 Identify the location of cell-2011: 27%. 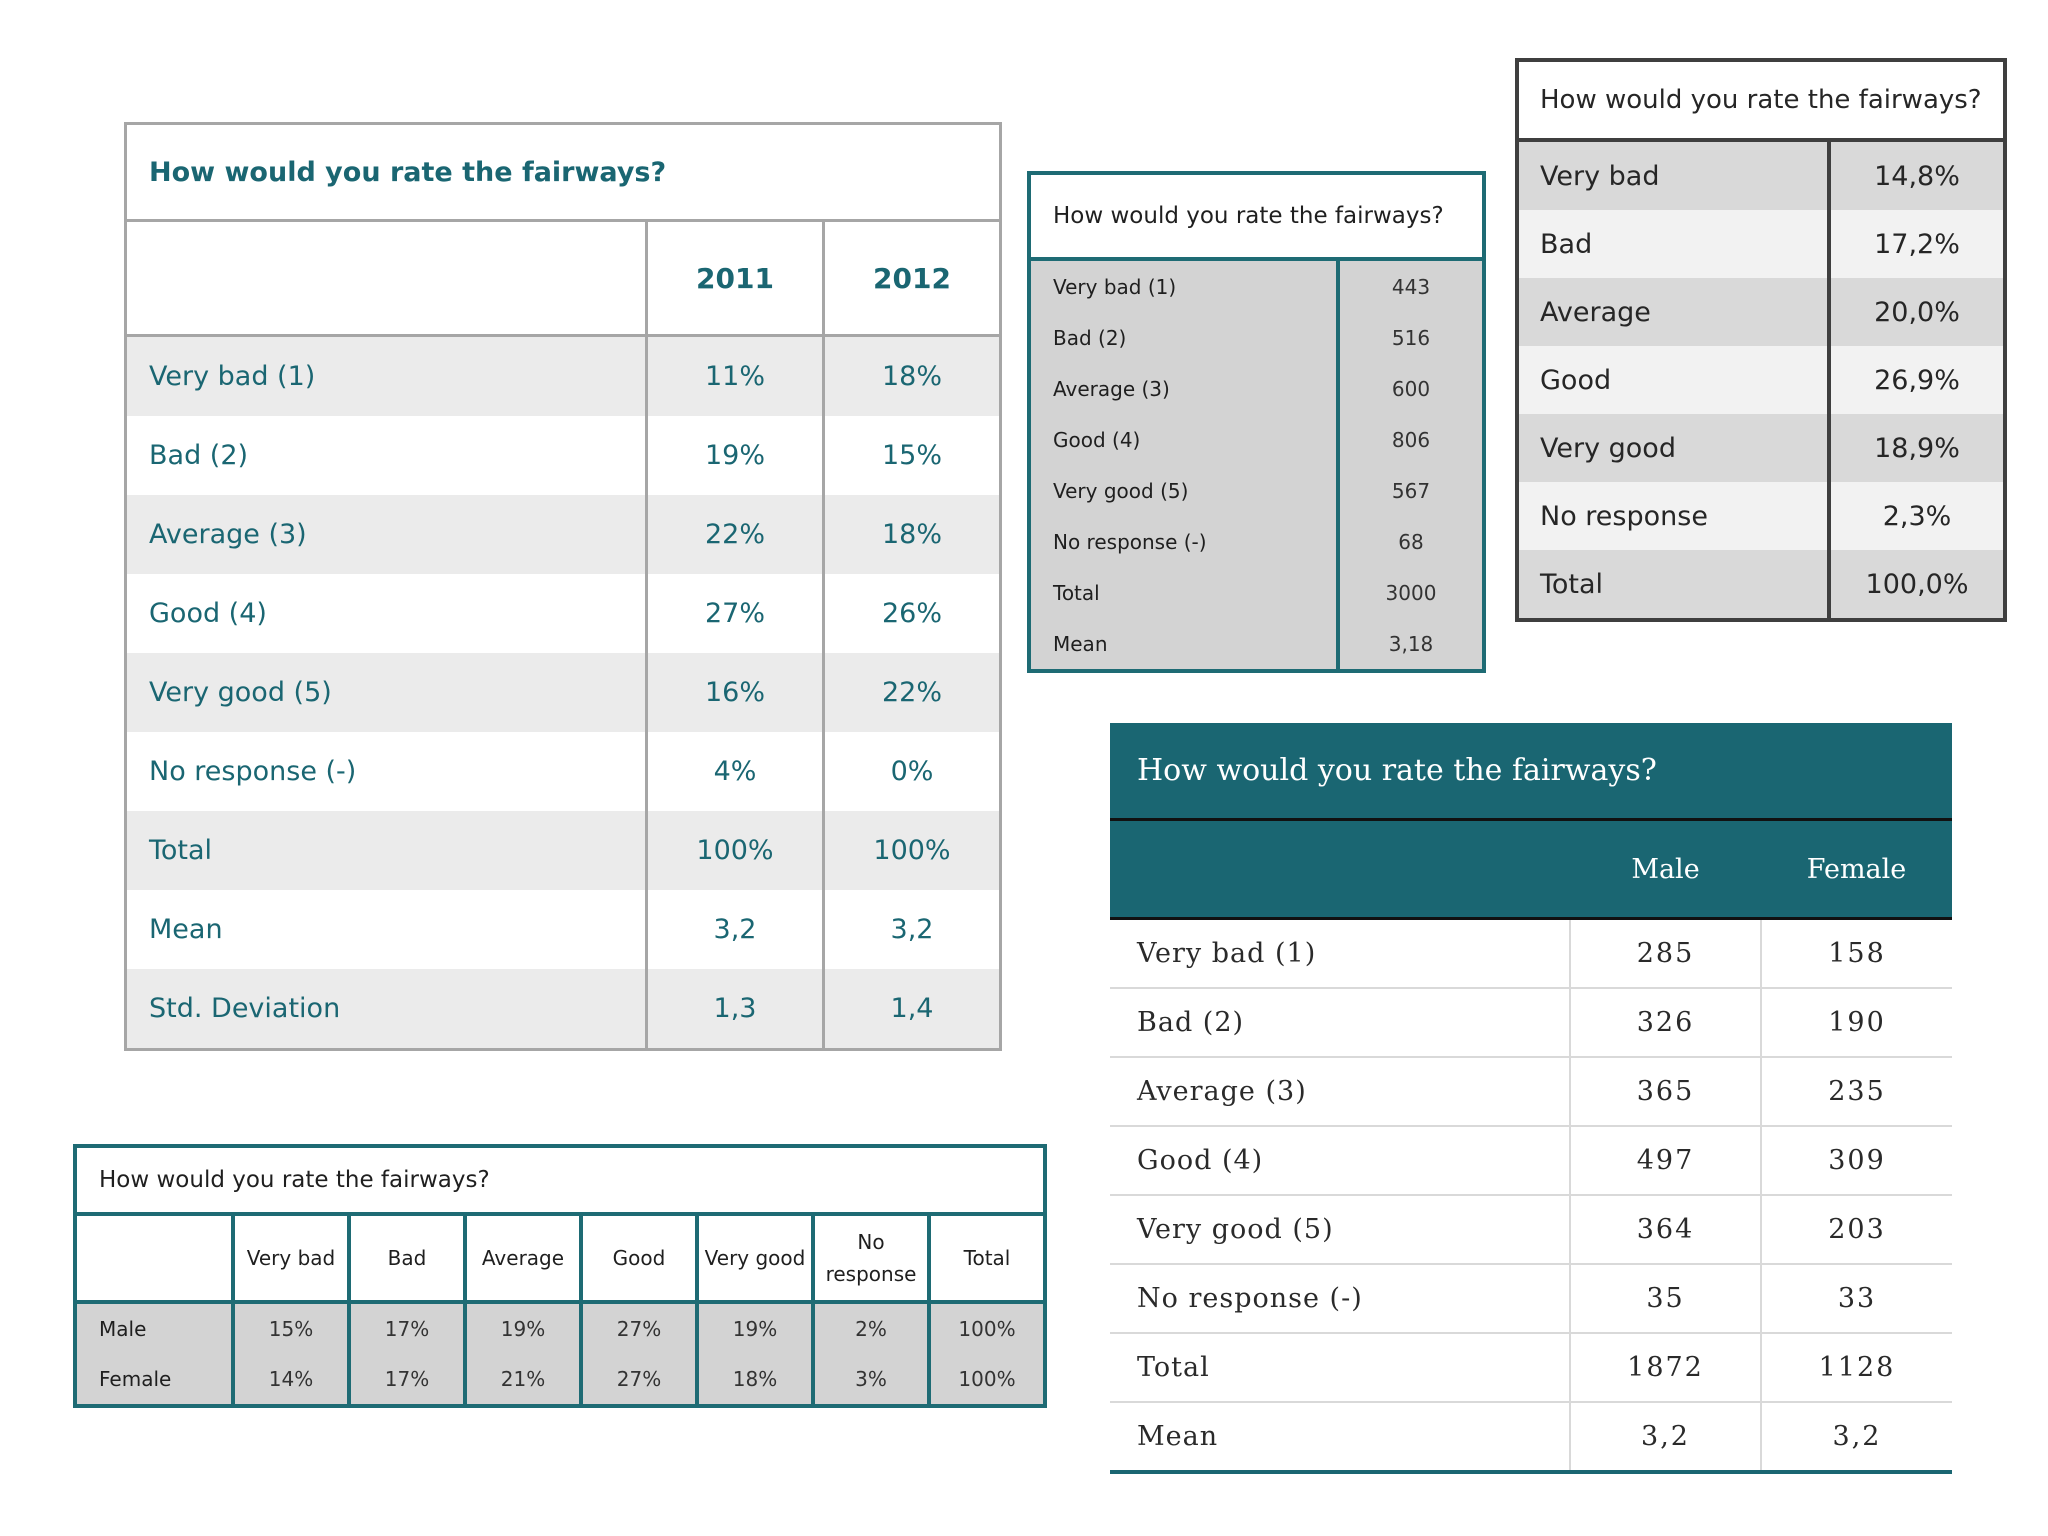
(735, 613).